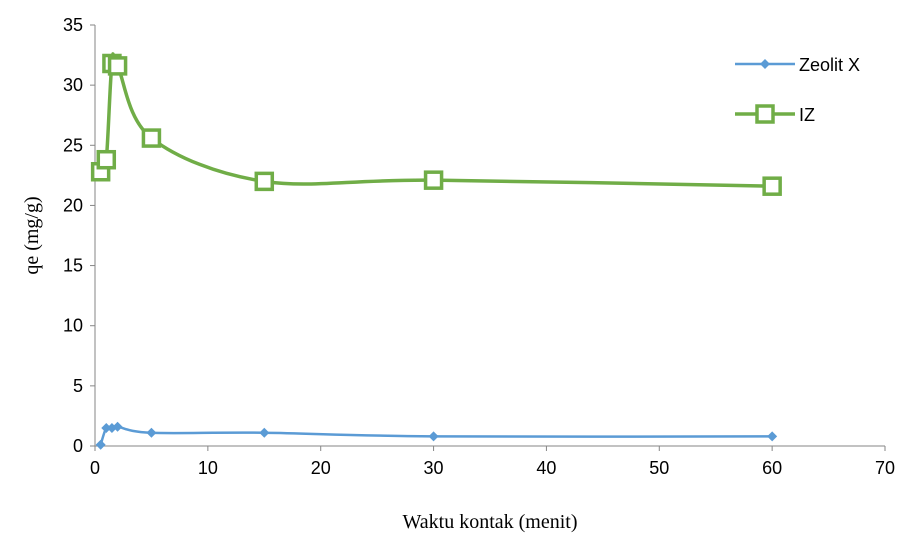 The height and width of the screenshot is (533, 906). Describe the element at coordinates (829, 65) in the screenshot. I see `legend-label: Zeolit X` at that location.